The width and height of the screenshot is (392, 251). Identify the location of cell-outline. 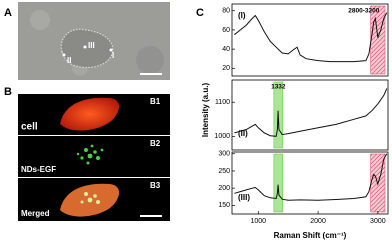
(87, 48).